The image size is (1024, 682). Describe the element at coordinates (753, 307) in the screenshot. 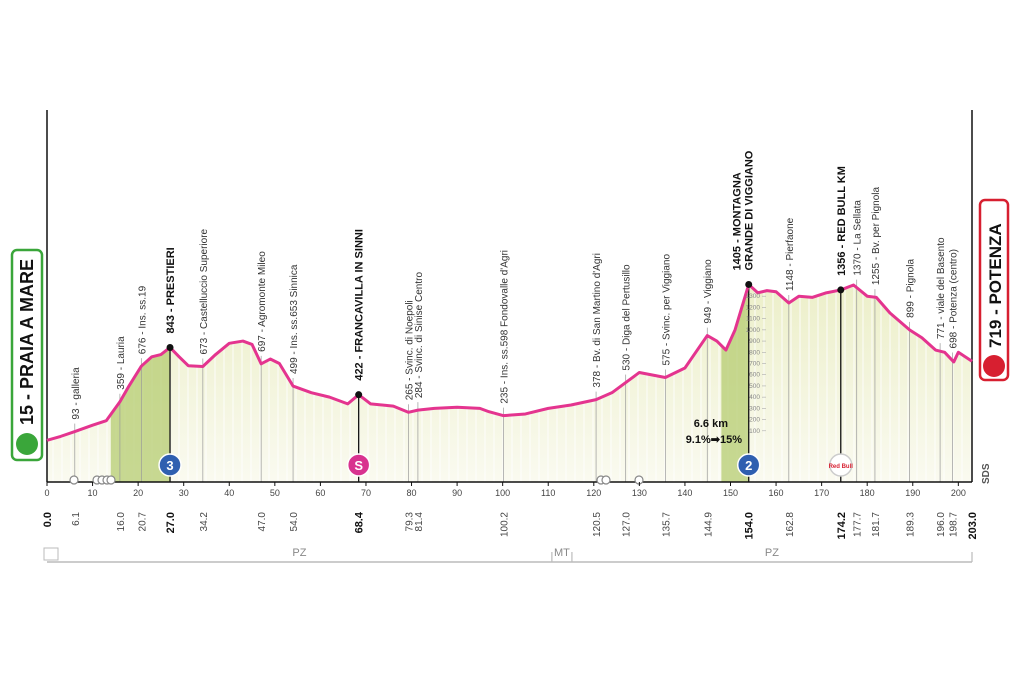

I see `y-tick-label: 1200` at that location.